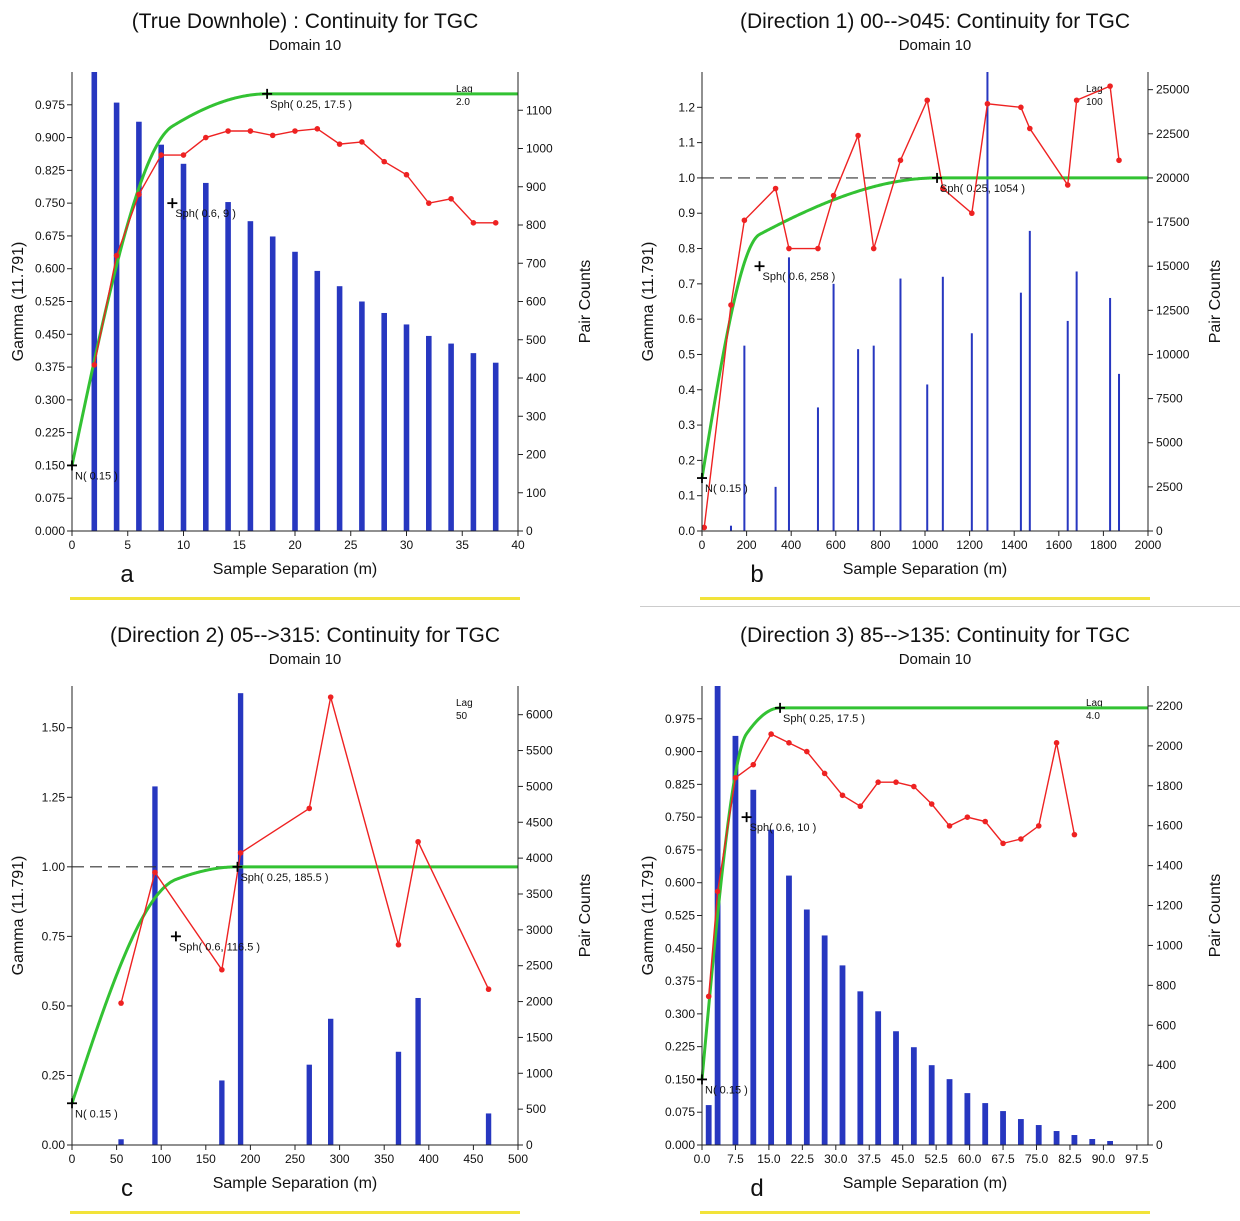  Describe the element at coordinates (351, 545) in the screenshot. I see `x-tick-label: 25` at that location.